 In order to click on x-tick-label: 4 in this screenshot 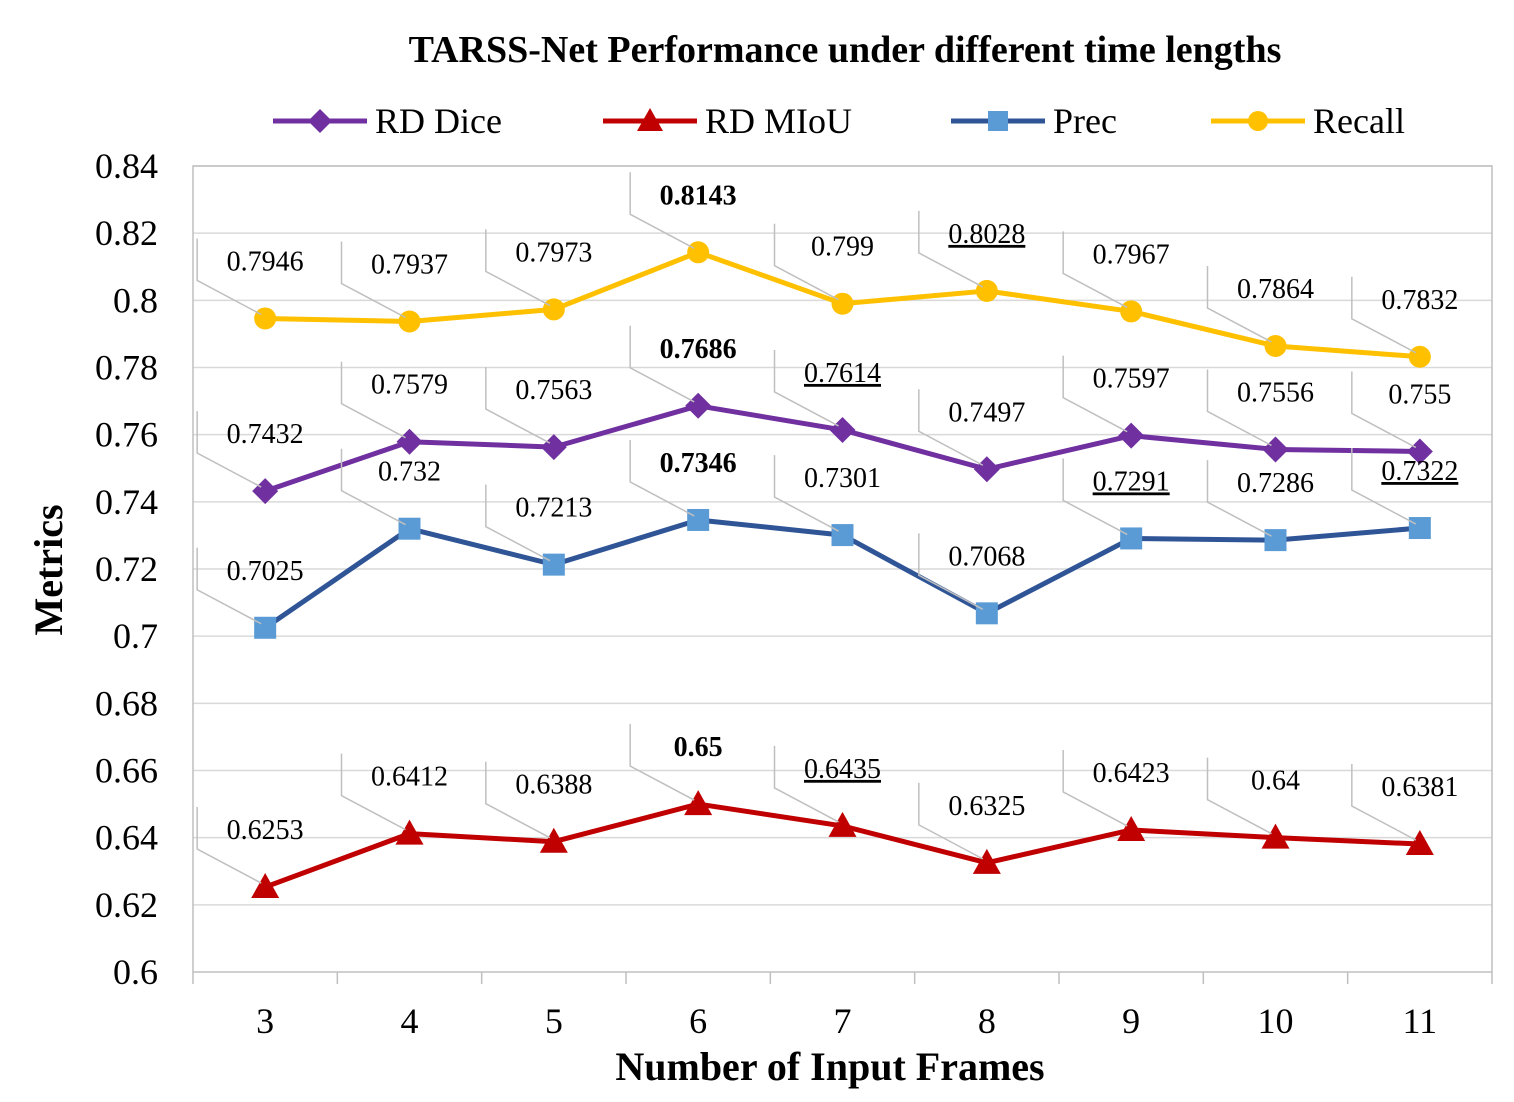, I will do `click(410, 1021)`.